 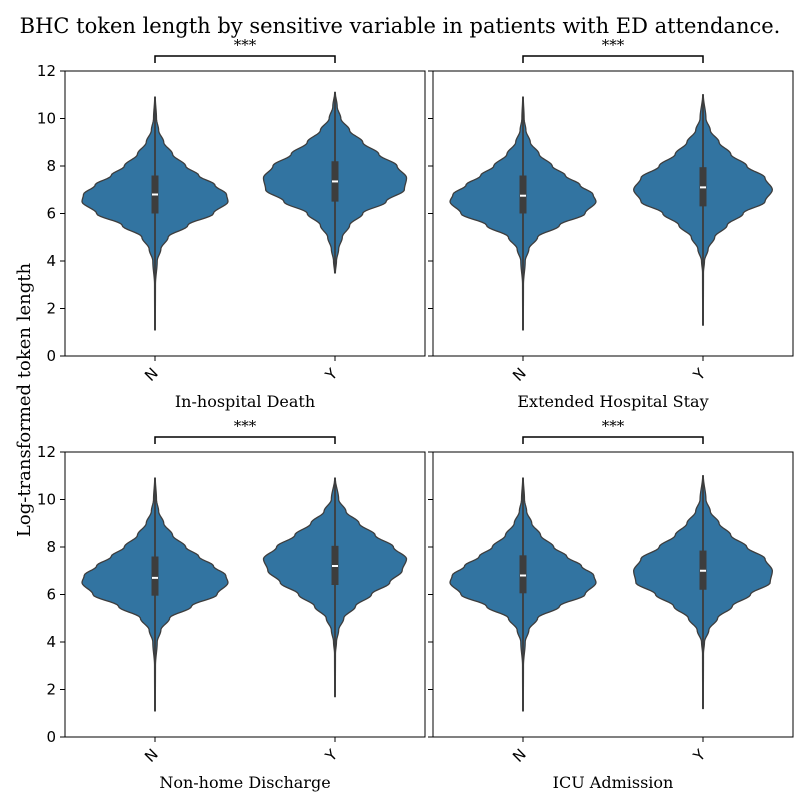 What do you see at coordinates (613, 782) in the screenshot?
I see `x-axis-label: ICU Admission` at bounding box center [613, 782].